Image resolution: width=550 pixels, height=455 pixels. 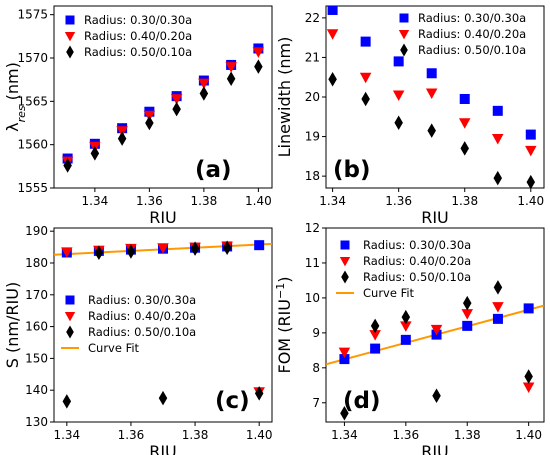 What do you see at coordinates (36, 390) in the screenshot?
I see `y-tick-label: 140` at bounding box center [36, 390].